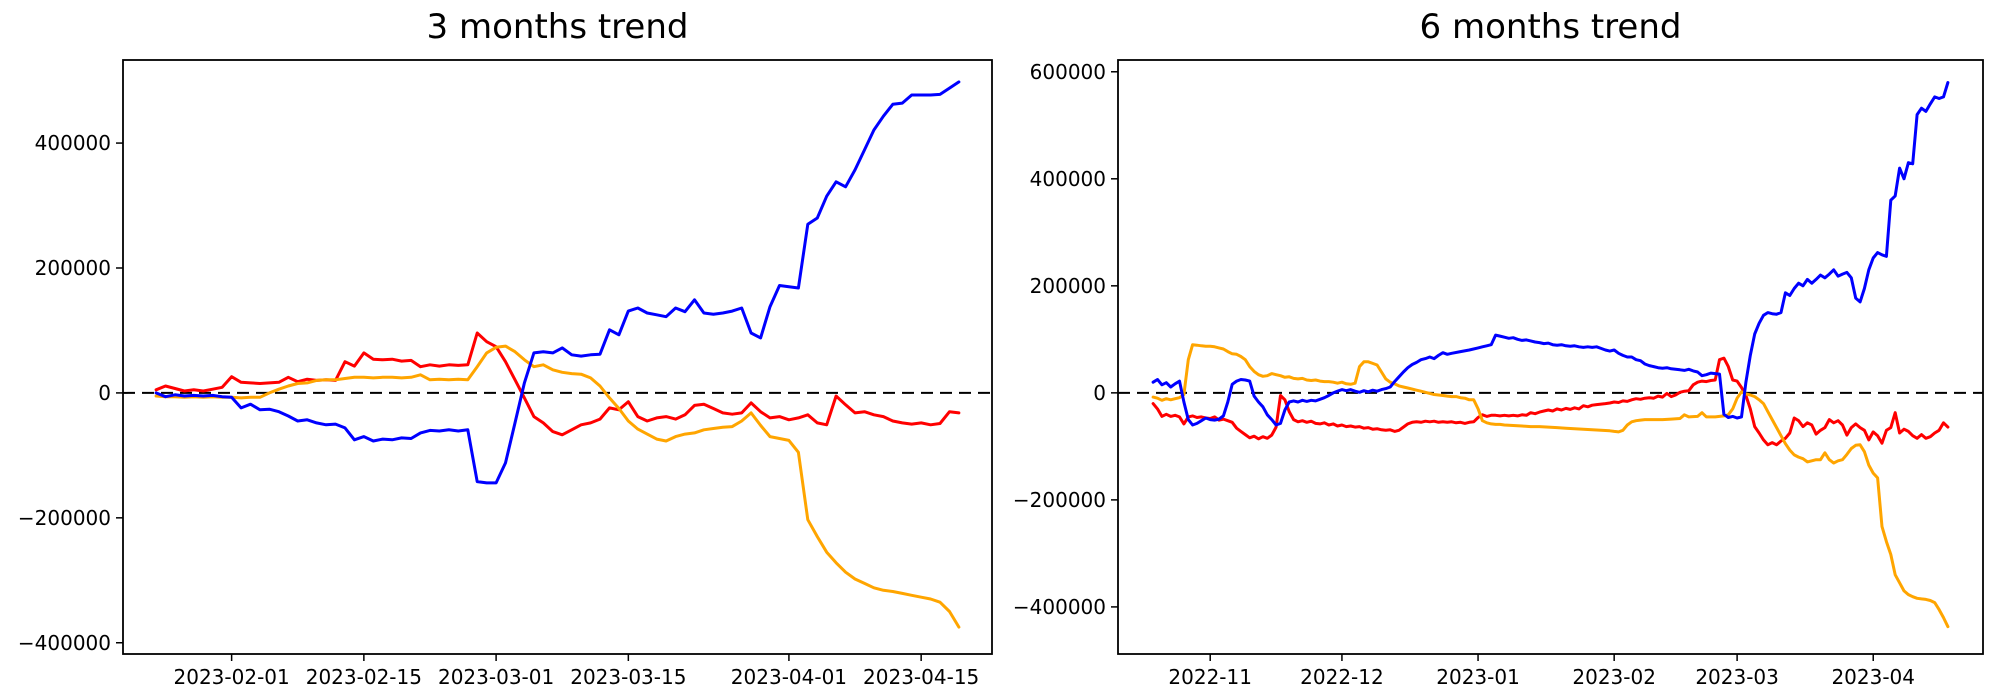 The image size is (2000, 700). Describe the element at coordinates (1210, 677) in the screenshot. I see `x-tick-label: 2022-11` at that location.